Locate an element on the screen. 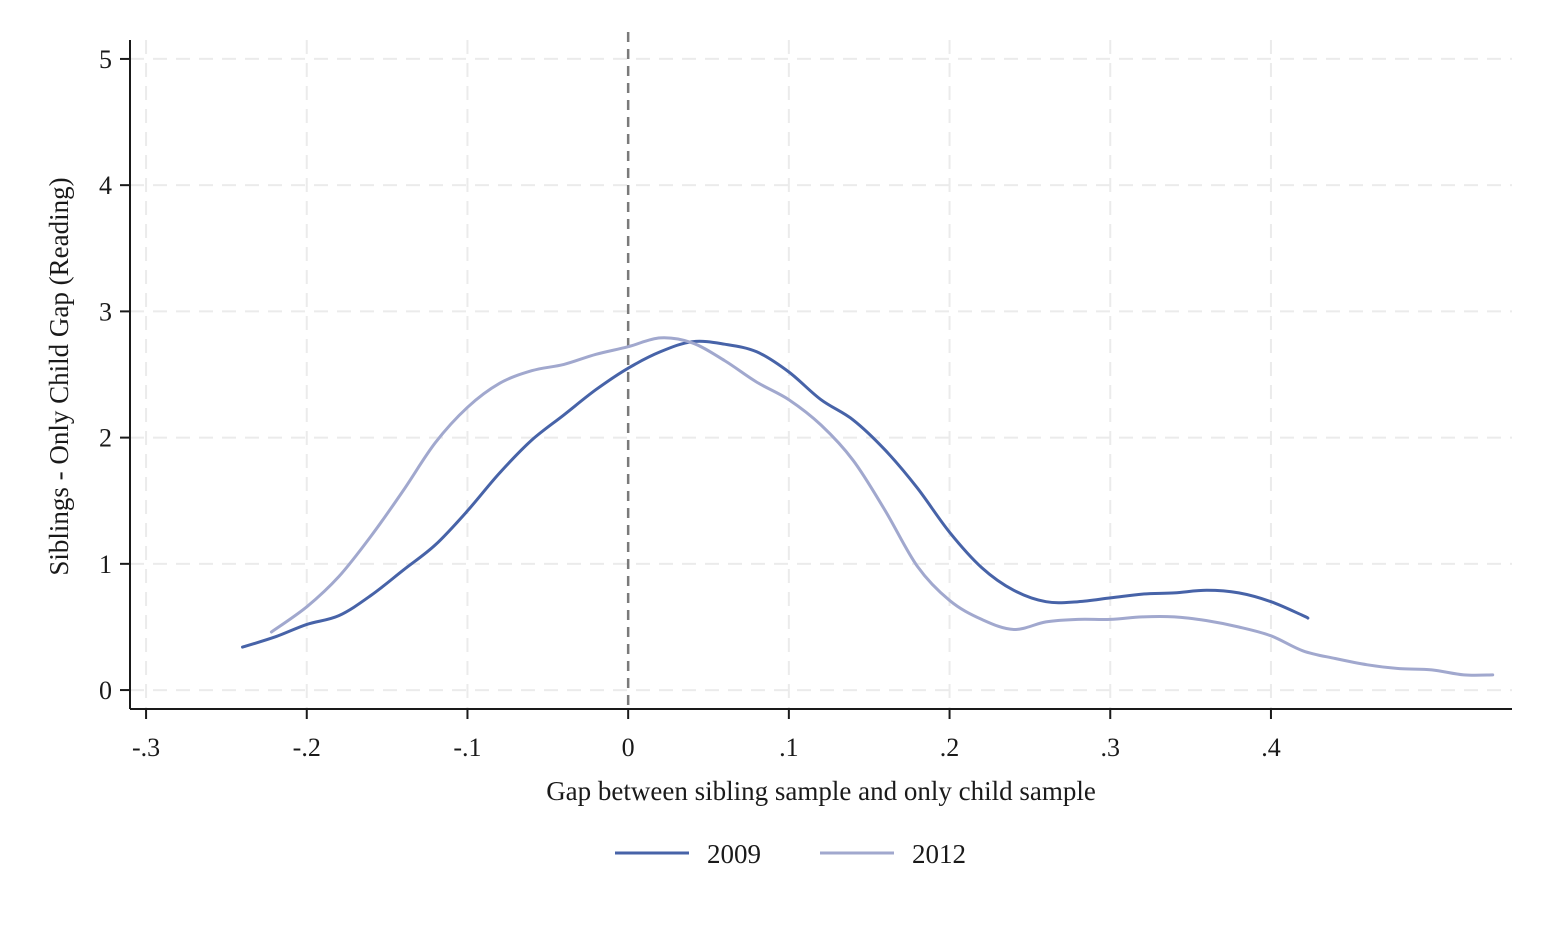 Image resolution: width=1546 pixels, height=927 pixels. x-tick-label: -.2 is located at coordinates (307, 747).